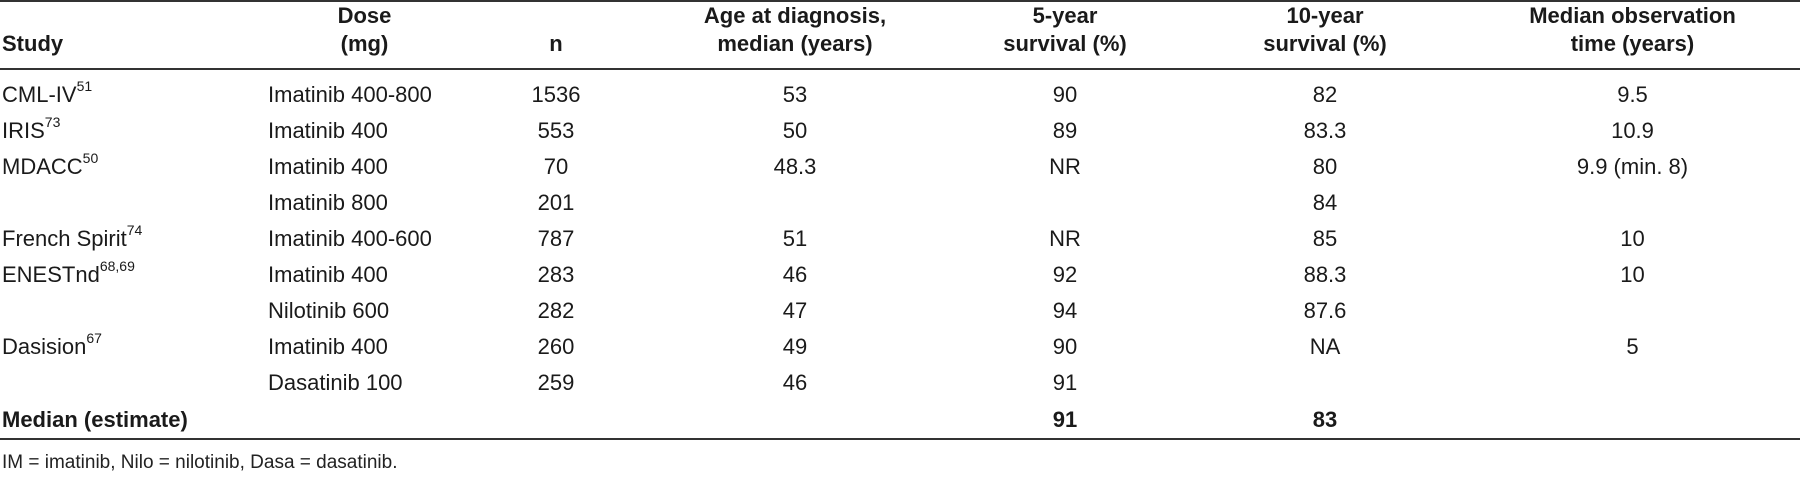 The image size is (1800, 500). Describe the element at coordinates (556, 202) in the screenshot. I see `cell-n: 201` at that location.